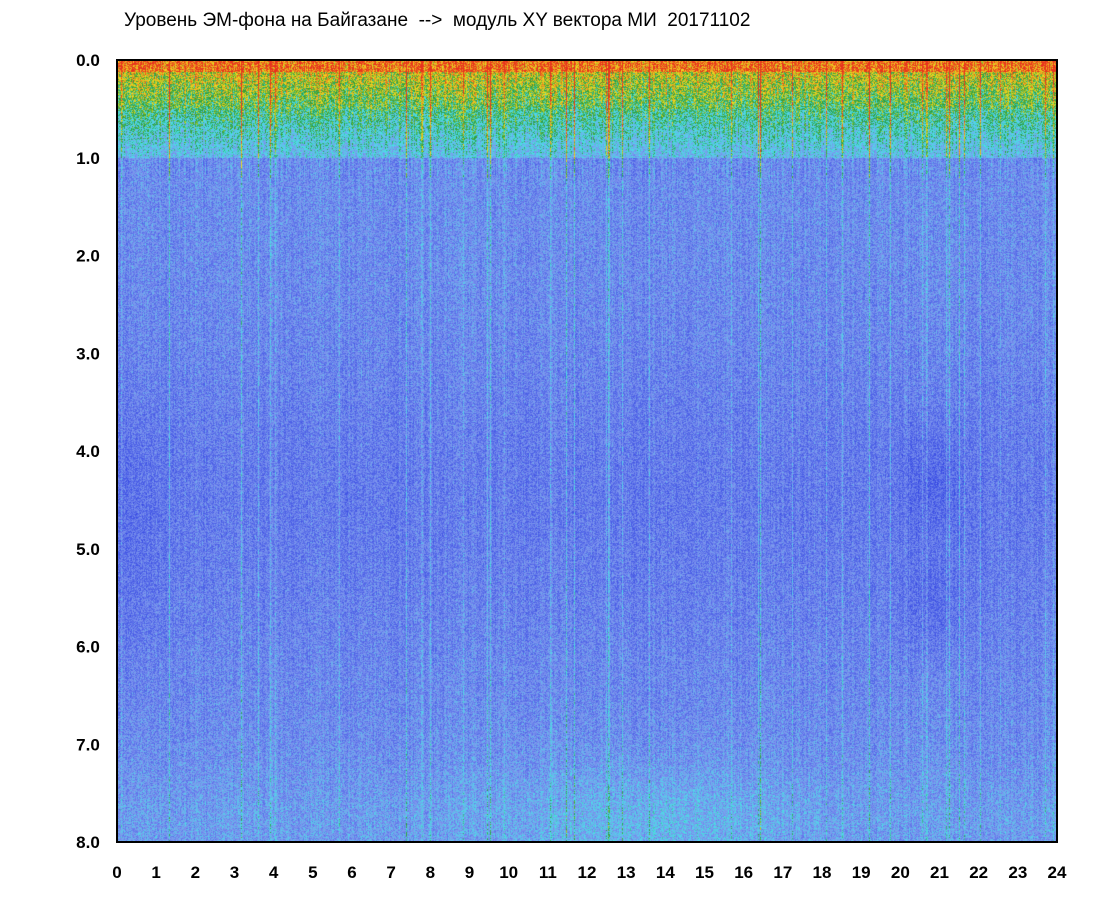 The width and height of the screenshot is (1096, 900). I want to click on x-tick-label: 9, so click(469, 872).